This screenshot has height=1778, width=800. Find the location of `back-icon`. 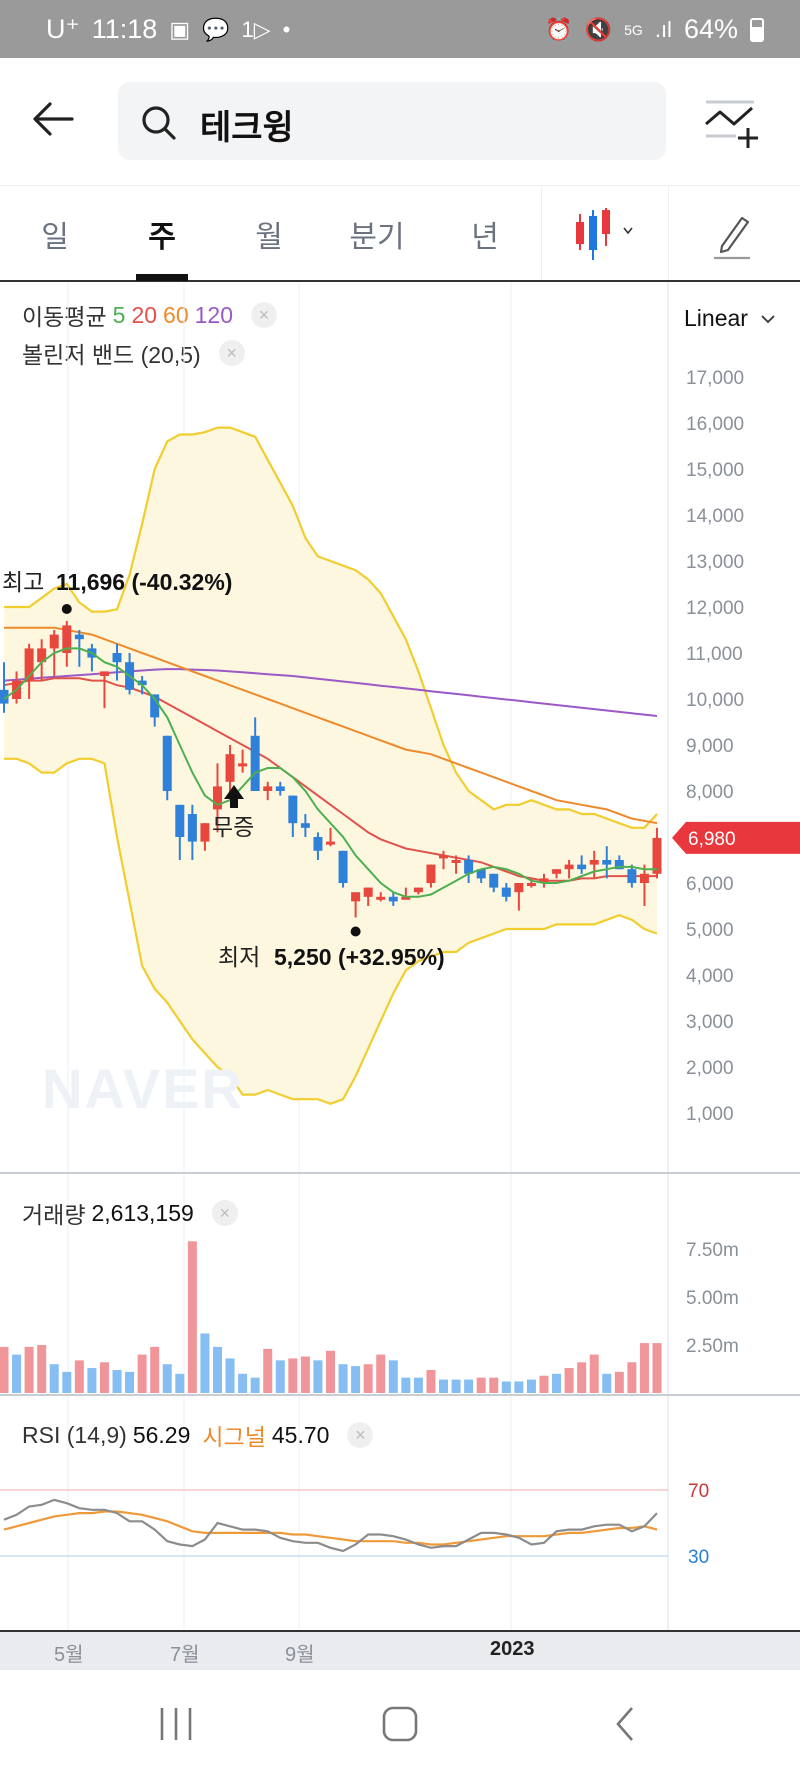

back-icon is located at coordinates (625, 1724).